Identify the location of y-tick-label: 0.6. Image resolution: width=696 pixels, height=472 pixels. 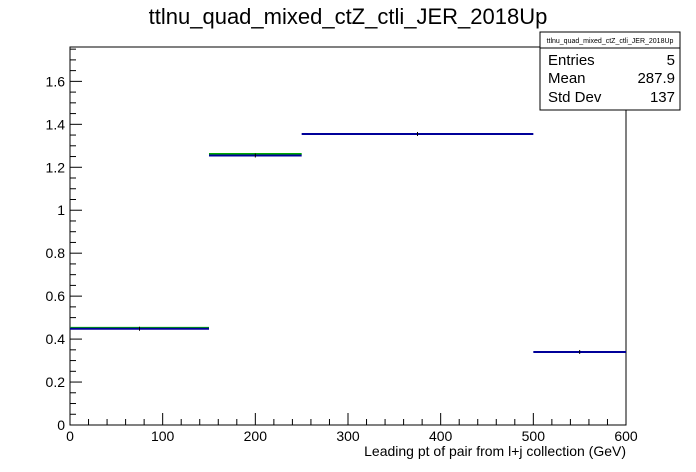
(56, 296).